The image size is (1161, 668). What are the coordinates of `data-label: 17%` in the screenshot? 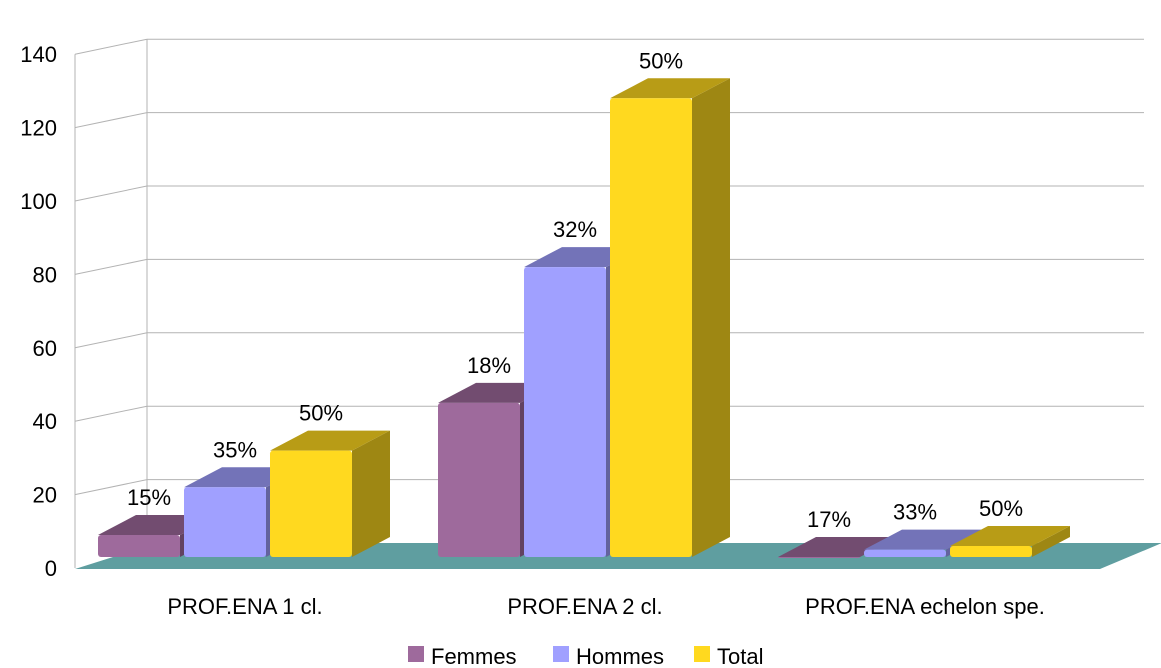 It's located at (829, 519).